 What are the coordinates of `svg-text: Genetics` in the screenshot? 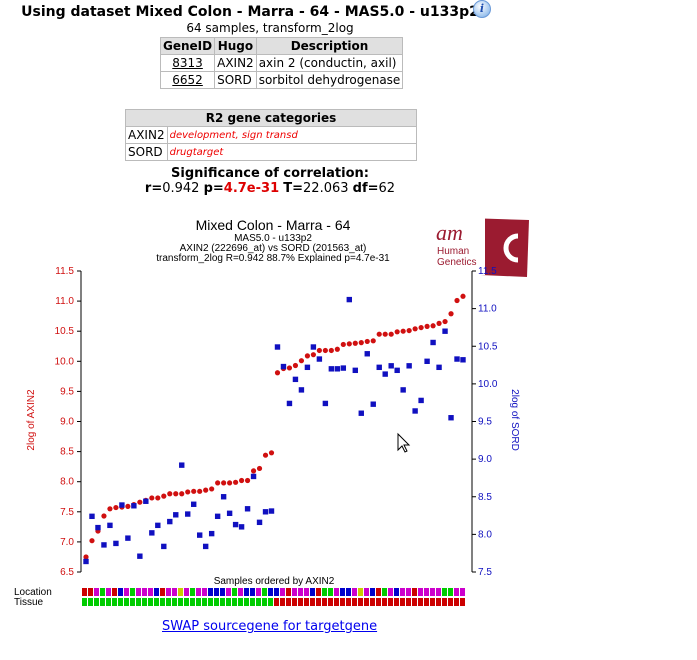 It's located at (456, 262).